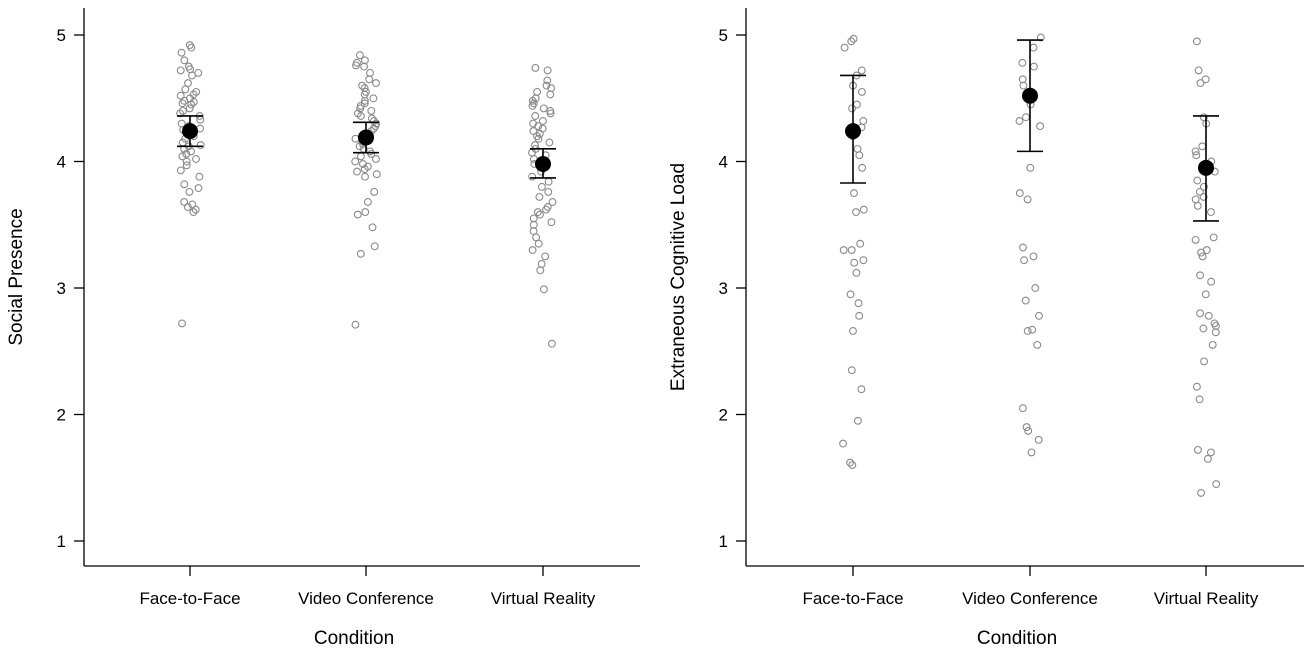  What do you see at coordinates (1030, 598) in the screenshot?
I see `x-tick-label: Video Conference` at bounding box center [1030, 598].